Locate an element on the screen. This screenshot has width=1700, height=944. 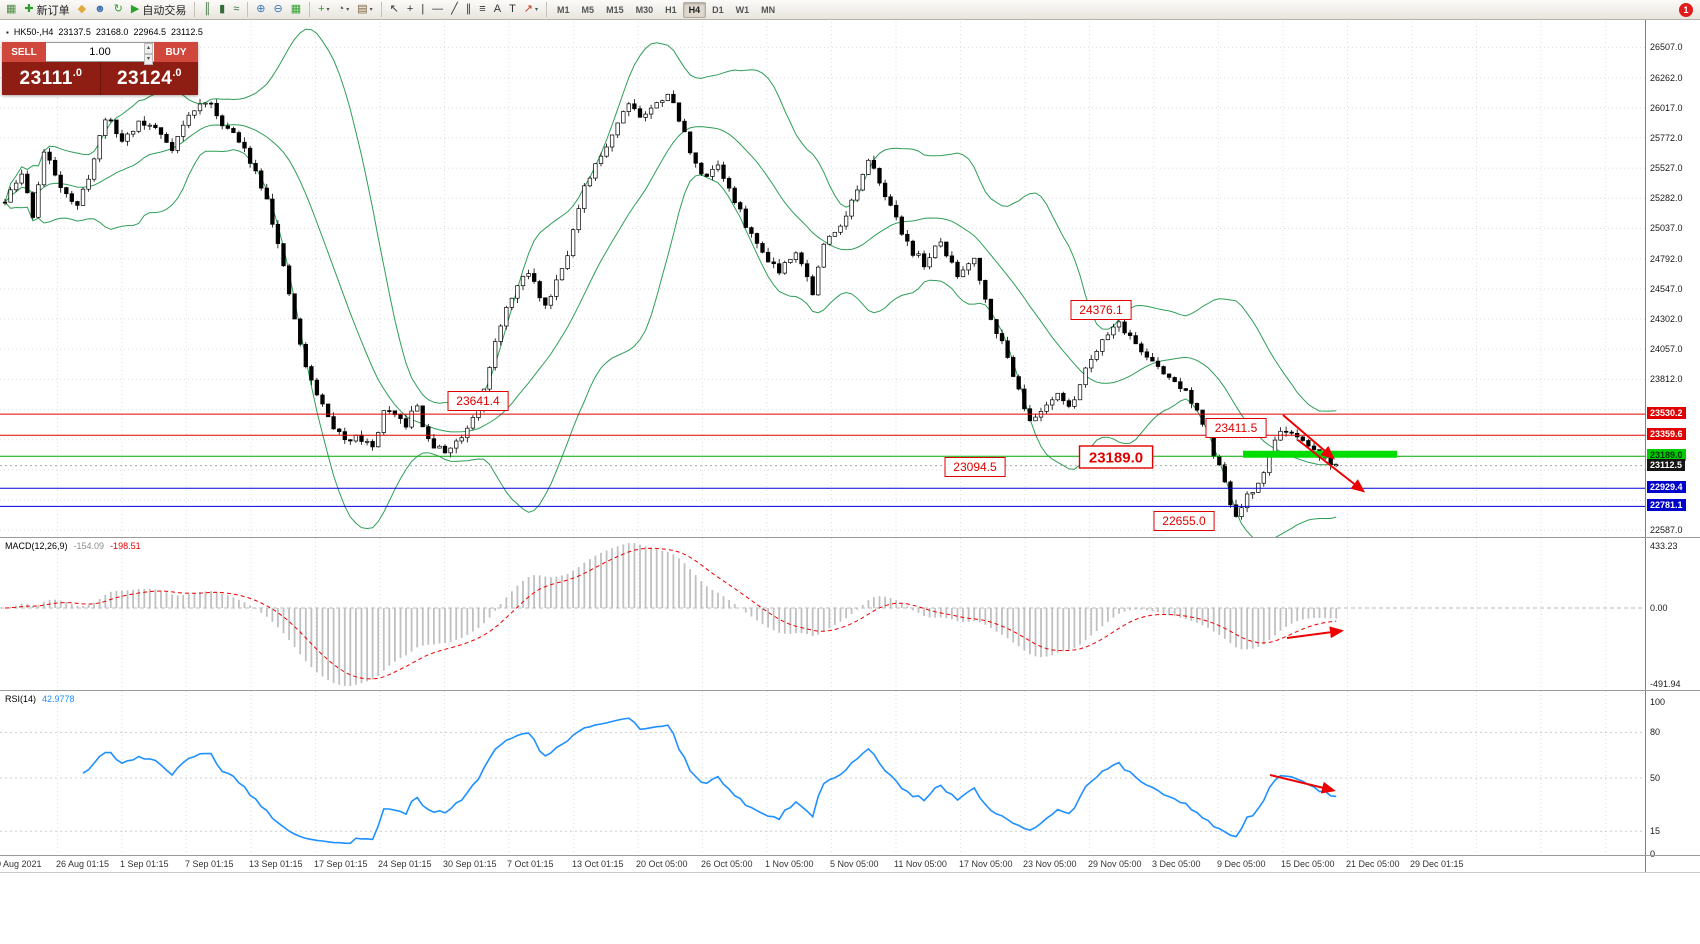
price-annotation-23189.0: 23189.0 is located at coordinates (1116, 457).